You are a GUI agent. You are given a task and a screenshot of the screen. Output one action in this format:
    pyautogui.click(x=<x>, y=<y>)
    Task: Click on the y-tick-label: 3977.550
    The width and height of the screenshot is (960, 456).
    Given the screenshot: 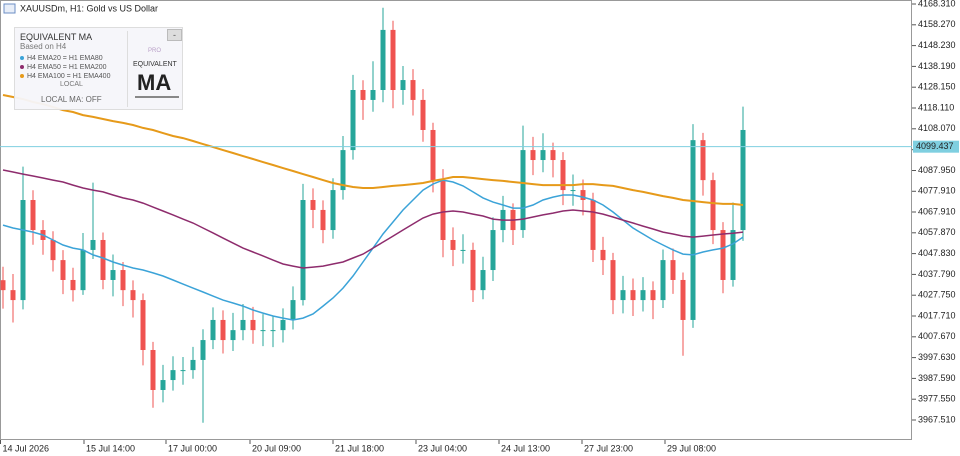 What is the action you would take?
    pyautogui.click(x=937, y=399)
    